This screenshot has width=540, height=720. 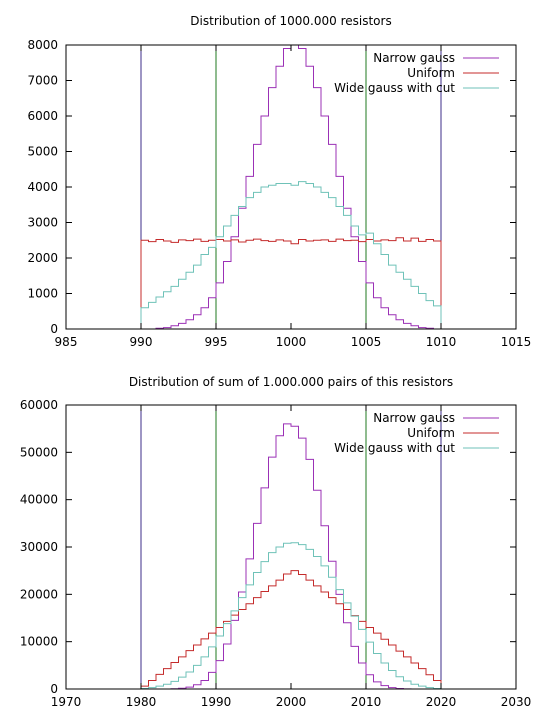 I want to click on x-tick-label: 1000, so click(x=291, y=342).